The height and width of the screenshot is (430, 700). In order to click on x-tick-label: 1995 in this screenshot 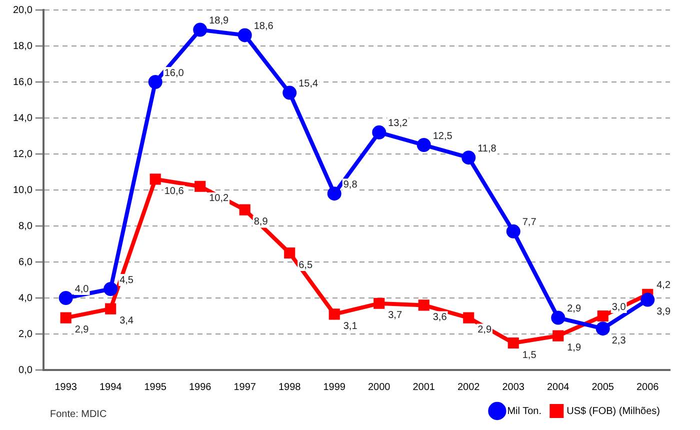, I will do `click(155, 387)`.